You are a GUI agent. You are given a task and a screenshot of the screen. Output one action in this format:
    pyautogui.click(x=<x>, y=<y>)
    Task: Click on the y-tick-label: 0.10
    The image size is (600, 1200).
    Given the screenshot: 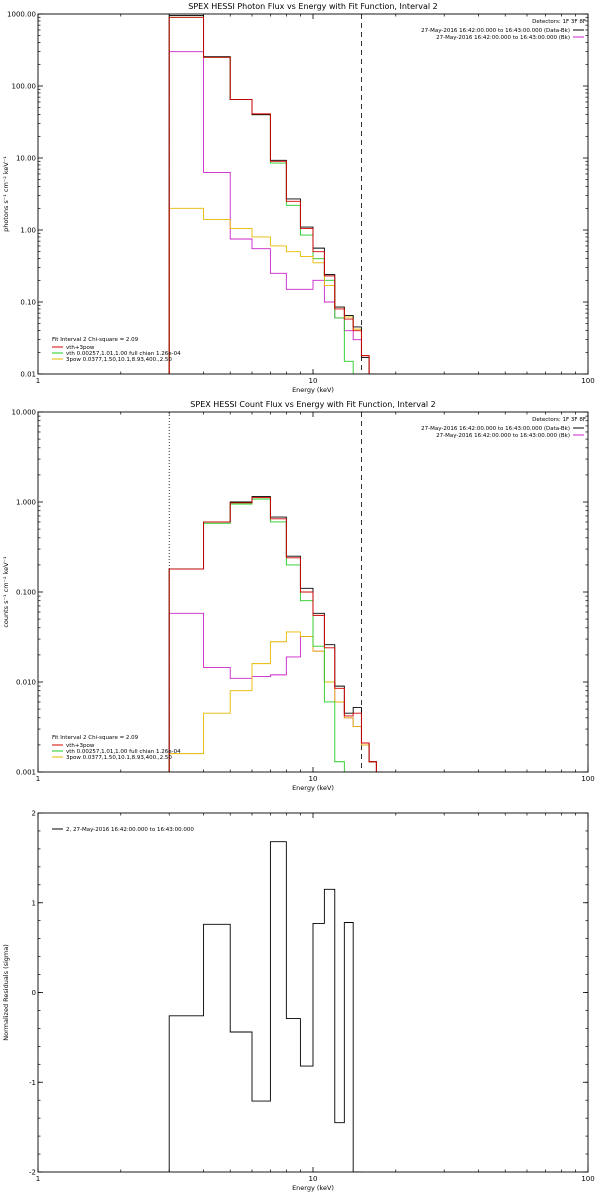 What is the action you would take?
    pyautogui.click(x=28, y=303)
    